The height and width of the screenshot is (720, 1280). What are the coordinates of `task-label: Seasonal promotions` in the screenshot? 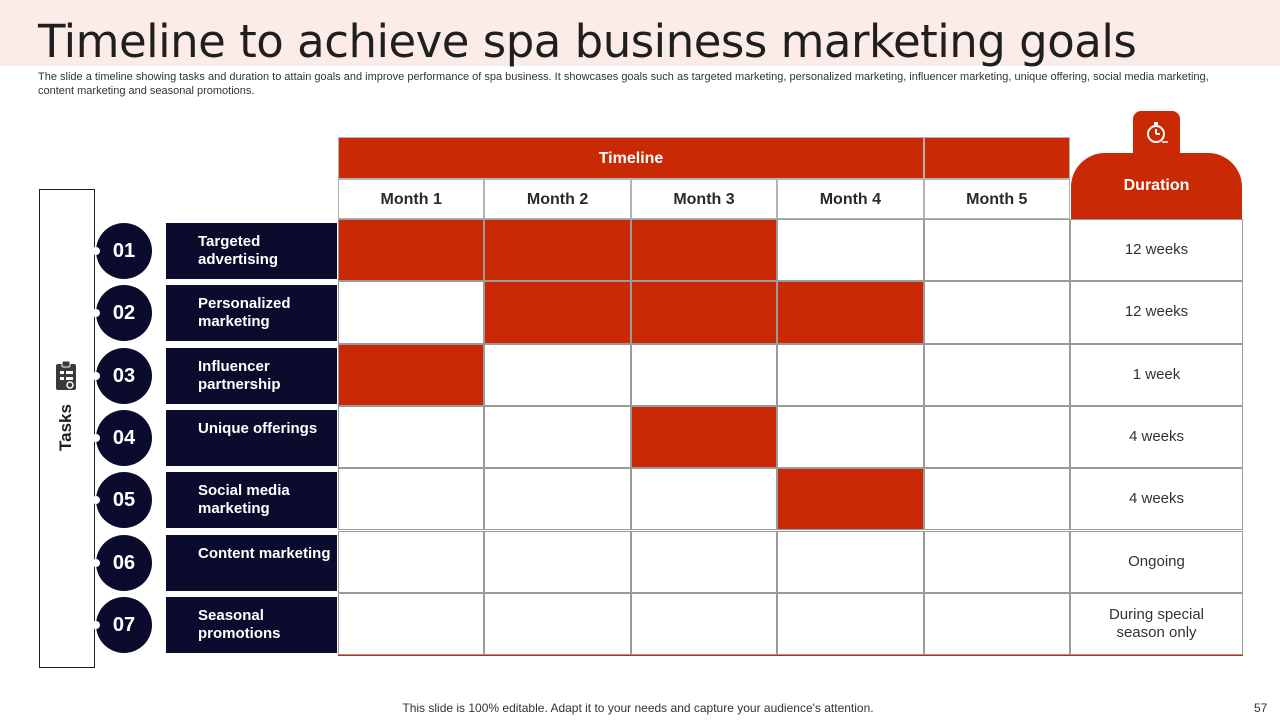 It's located at (251, 624).